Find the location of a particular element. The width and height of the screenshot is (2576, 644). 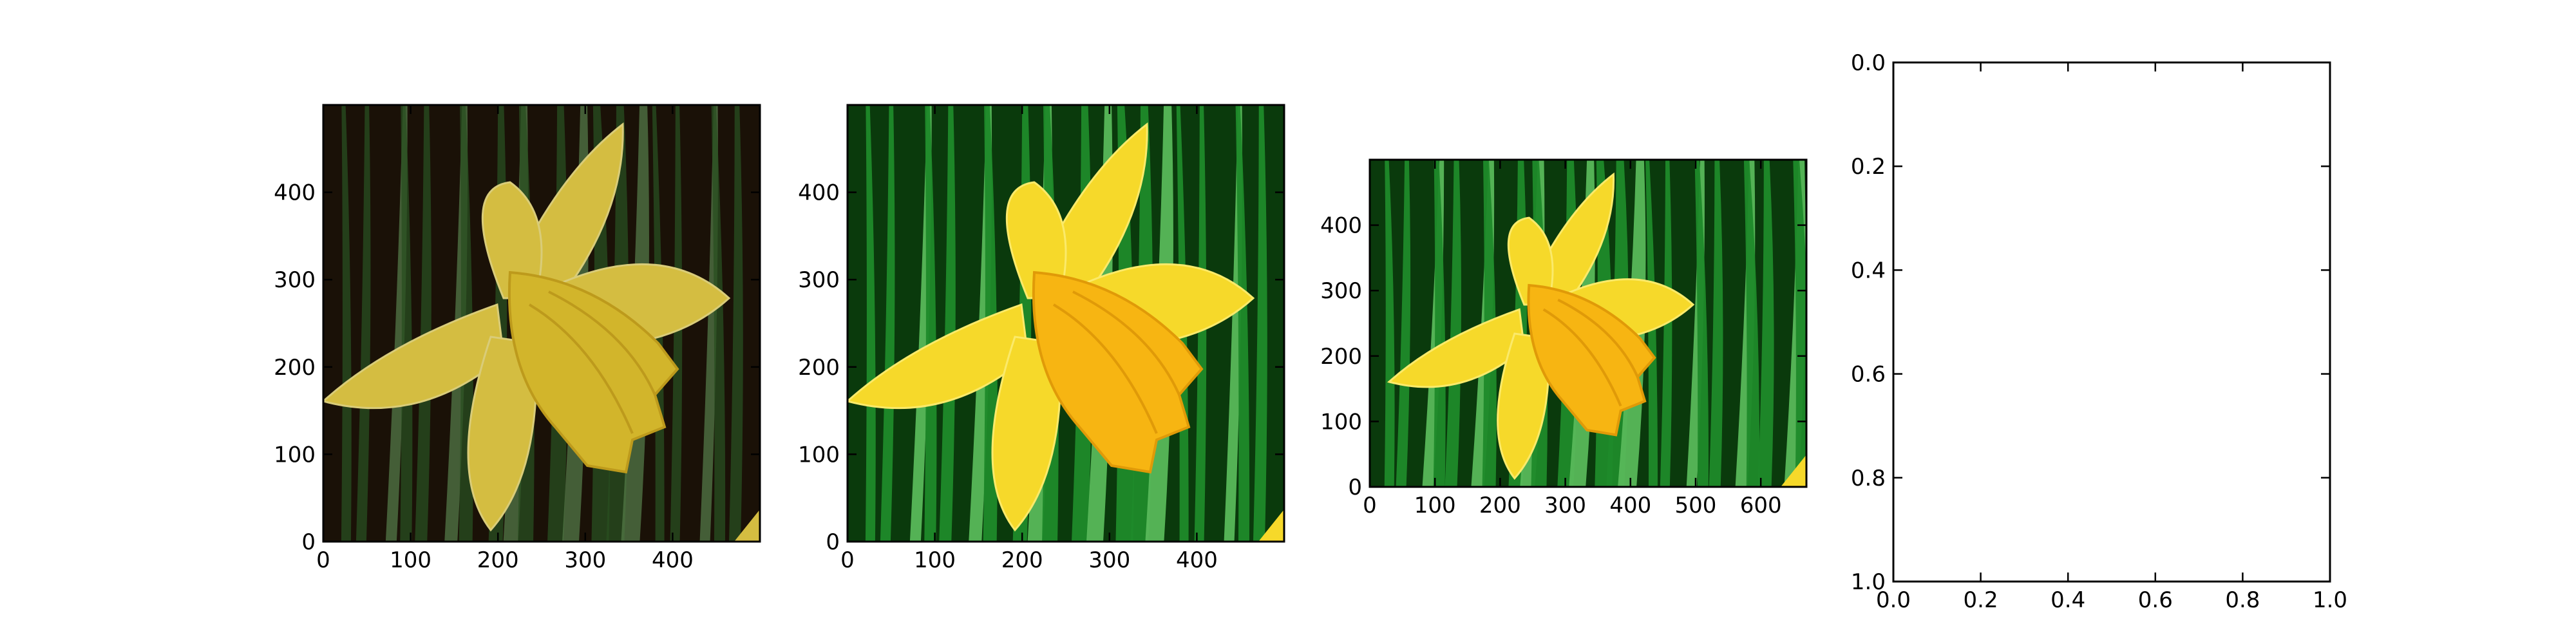

x-tick-label: 0.2 is located at coordinates (1981, 600).